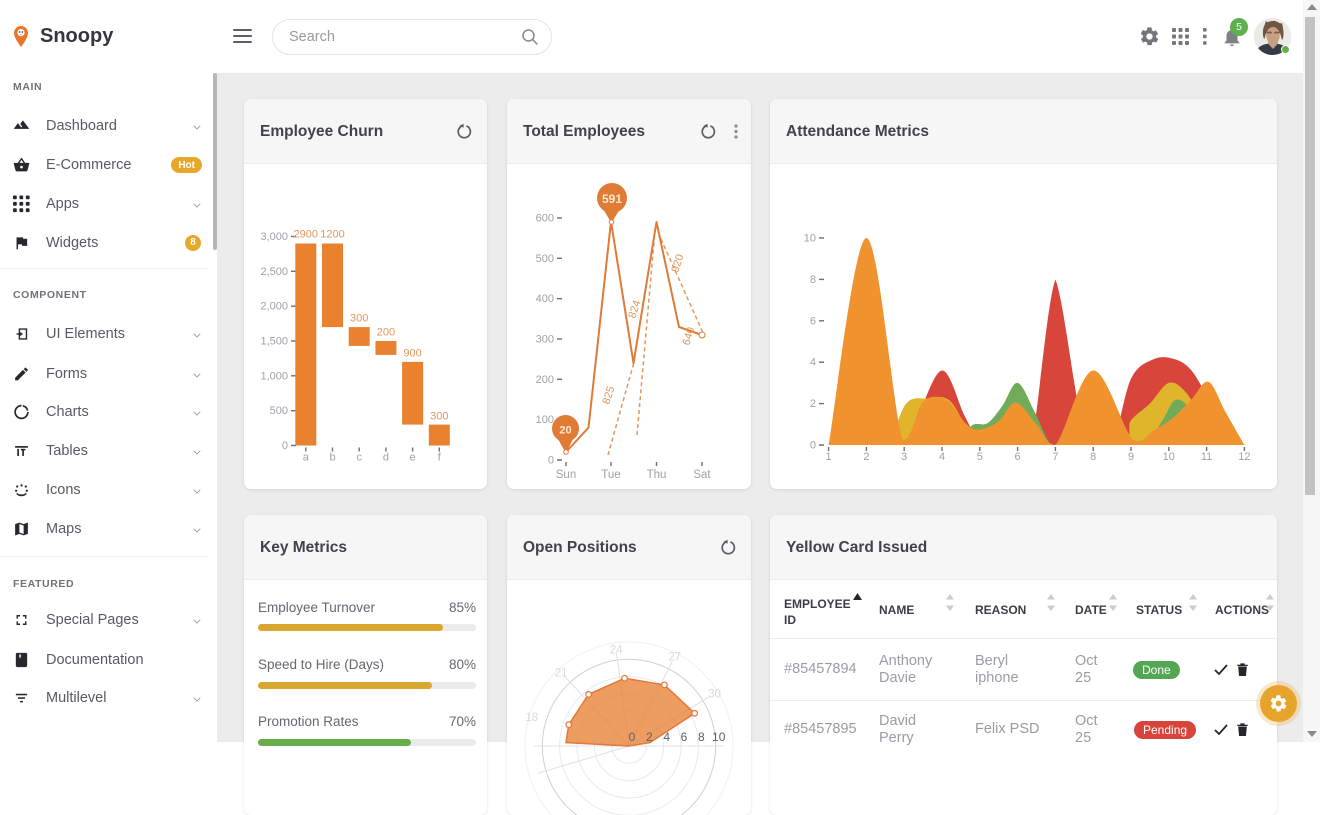  Describe the element at coordinates (306, 235) in the screenshot. I see `svg-text: 2900` at that location.